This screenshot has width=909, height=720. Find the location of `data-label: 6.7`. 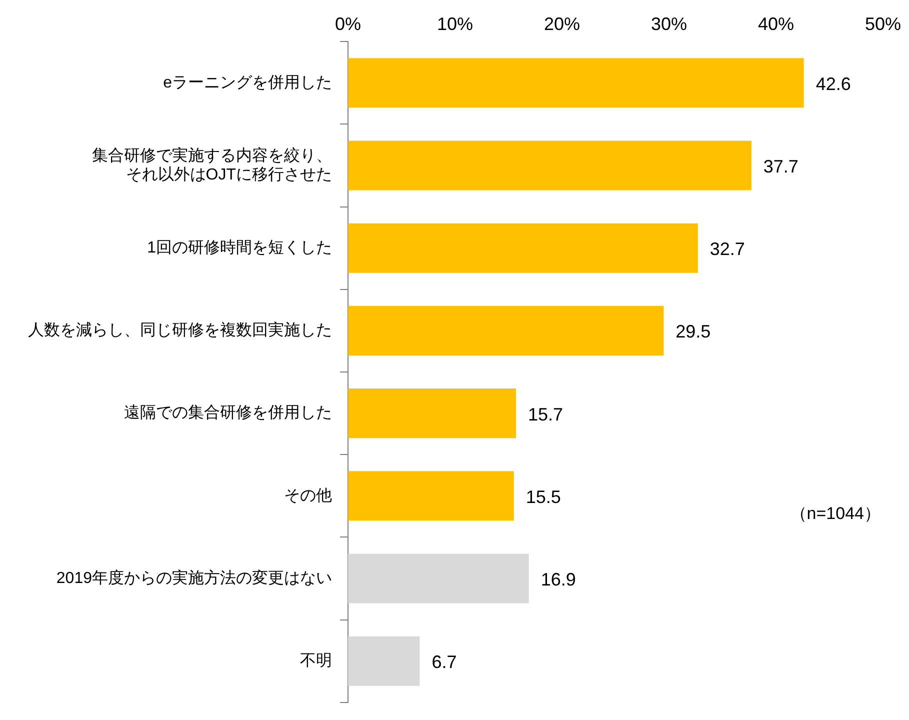

data-label: 6.7 is located at coordinates (444, 662).